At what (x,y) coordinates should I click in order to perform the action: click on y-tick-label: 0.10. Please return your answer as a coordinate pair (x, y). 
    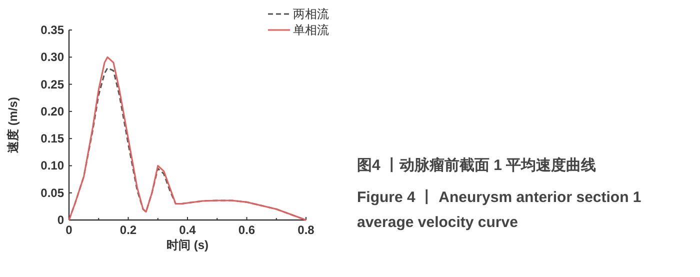
    Looking at the image, I should click on (52, 165).